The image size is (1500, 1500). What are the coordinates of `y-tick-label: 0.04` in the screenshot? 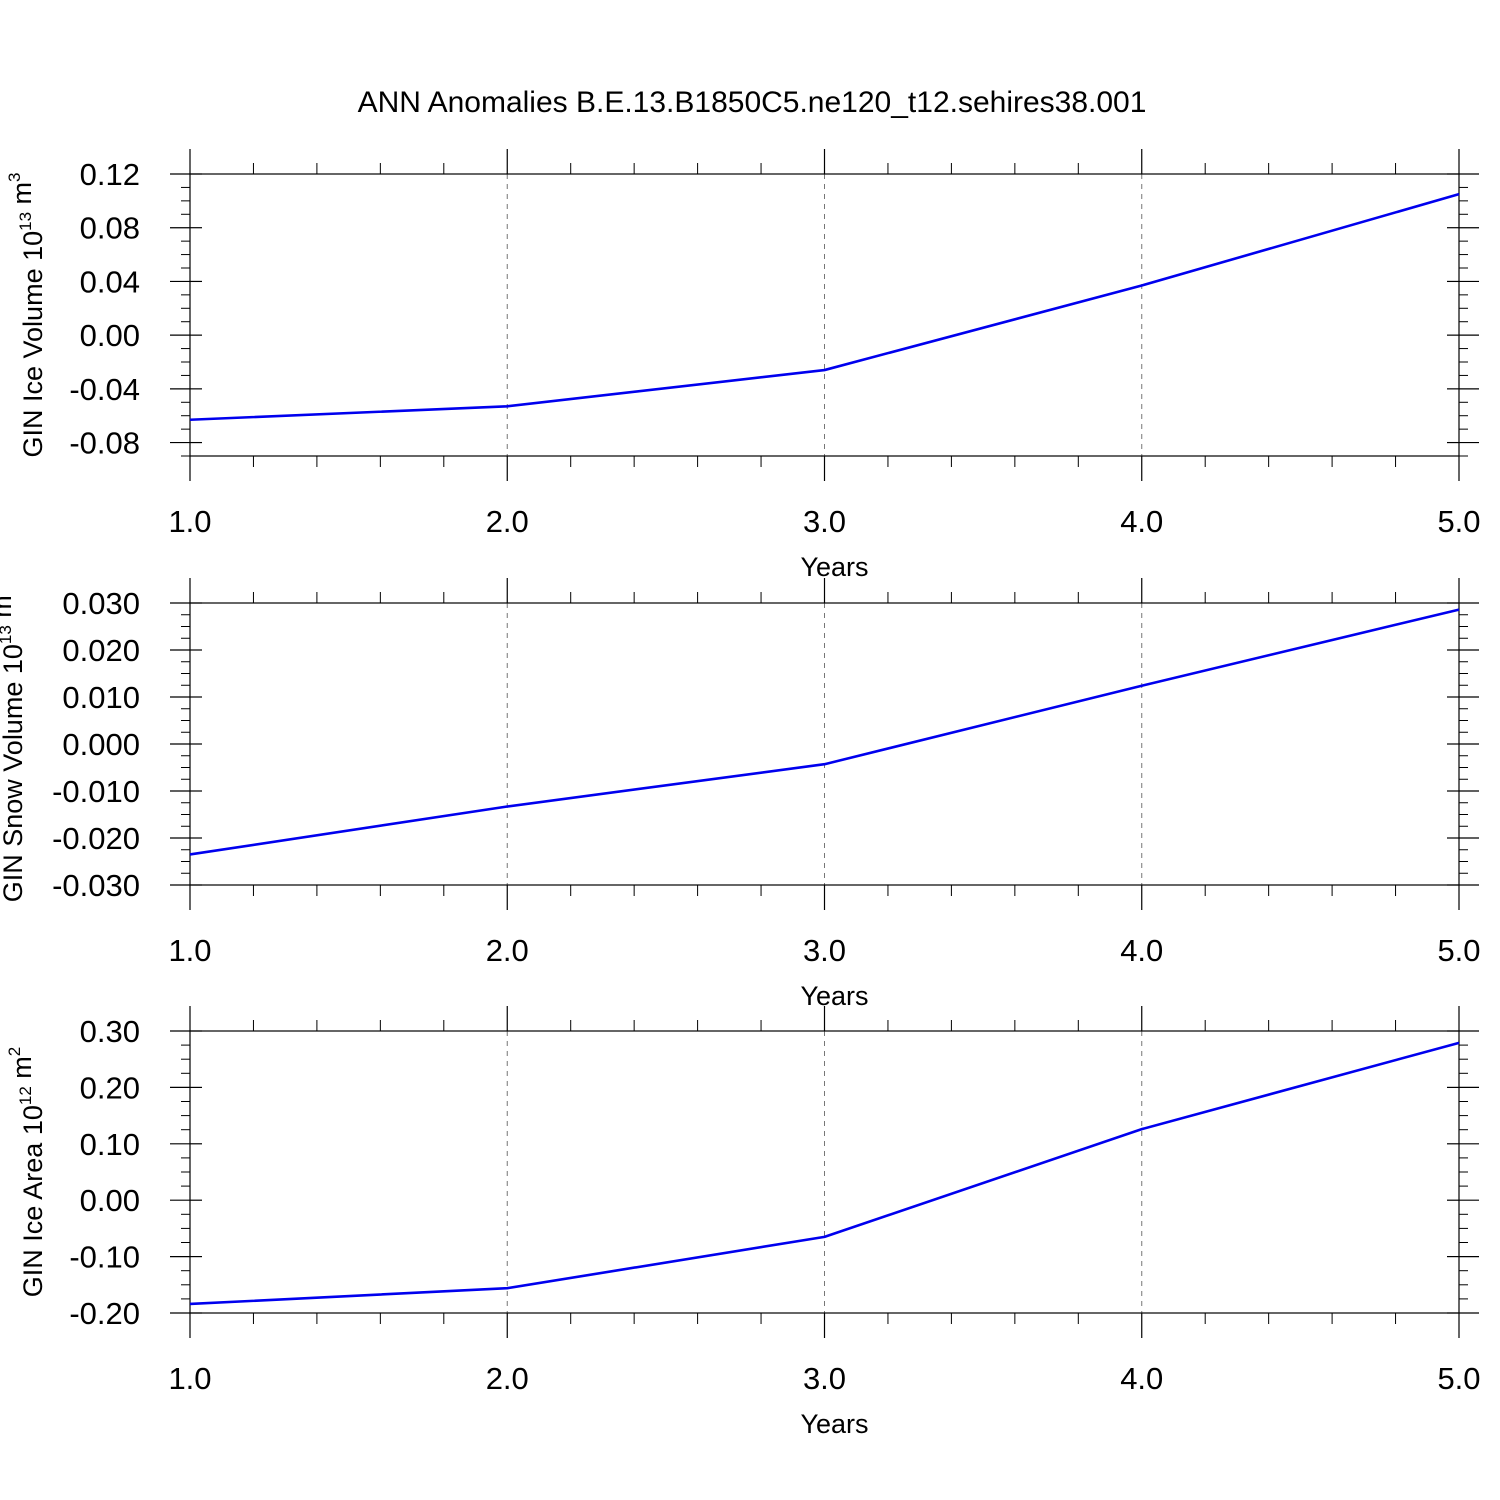 It's located at (110, 281).